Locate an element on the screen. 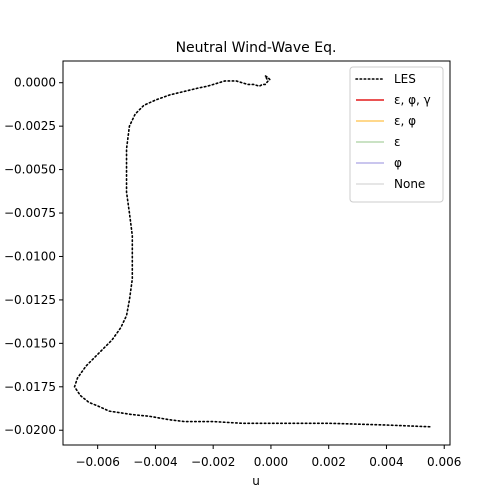 This screenshot has height=500, width=500. legend-label: φ is located at coordinates (398, 163).